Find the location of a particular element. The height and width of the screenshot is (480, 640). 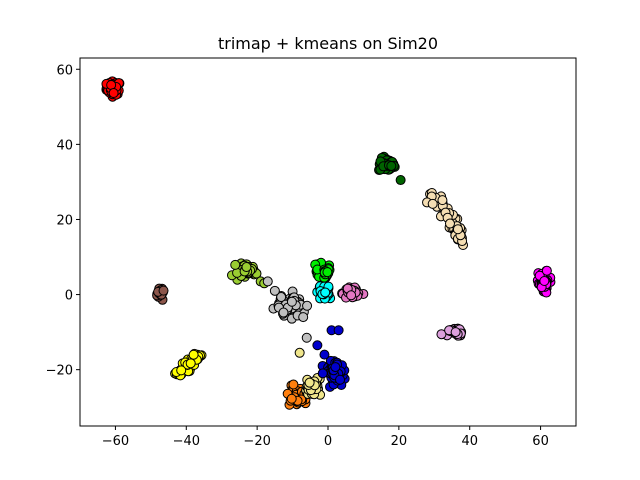

y-tick-label: −20 is located at coordinates (59, 371).